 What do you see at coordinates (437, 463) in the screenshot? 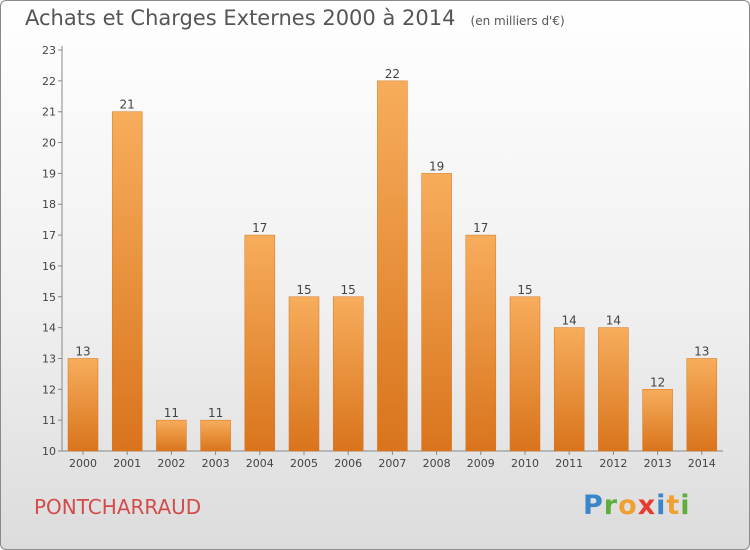
I see `x-tick-label: 2008` at bounding box center [437, 463].